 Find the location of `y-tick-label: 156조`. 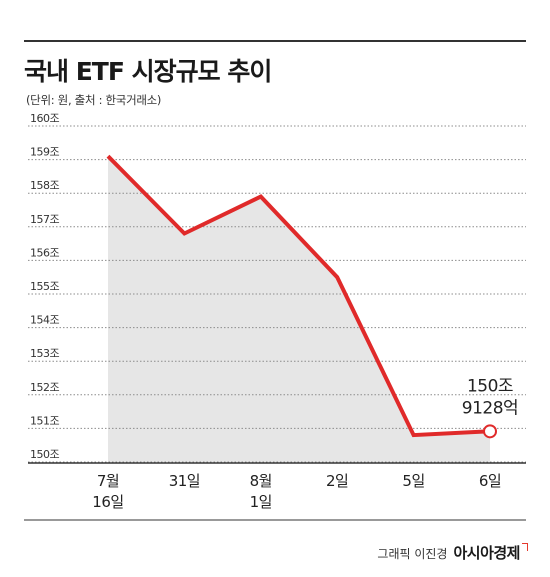

y-tick-label: 156조 is located at coordinates (44, 252).